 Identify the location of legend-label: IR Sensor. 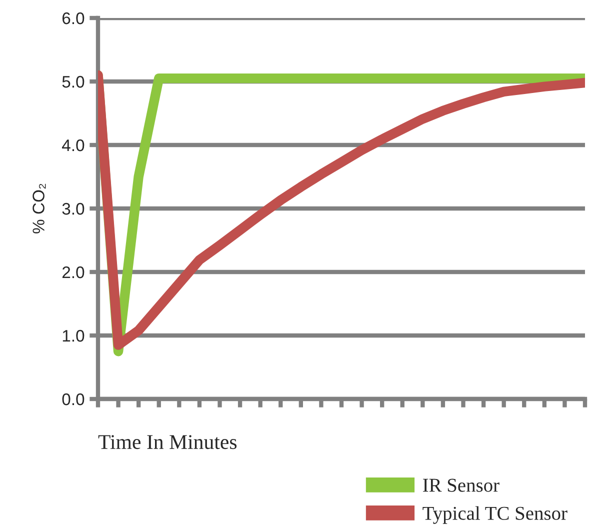
(461, 485).